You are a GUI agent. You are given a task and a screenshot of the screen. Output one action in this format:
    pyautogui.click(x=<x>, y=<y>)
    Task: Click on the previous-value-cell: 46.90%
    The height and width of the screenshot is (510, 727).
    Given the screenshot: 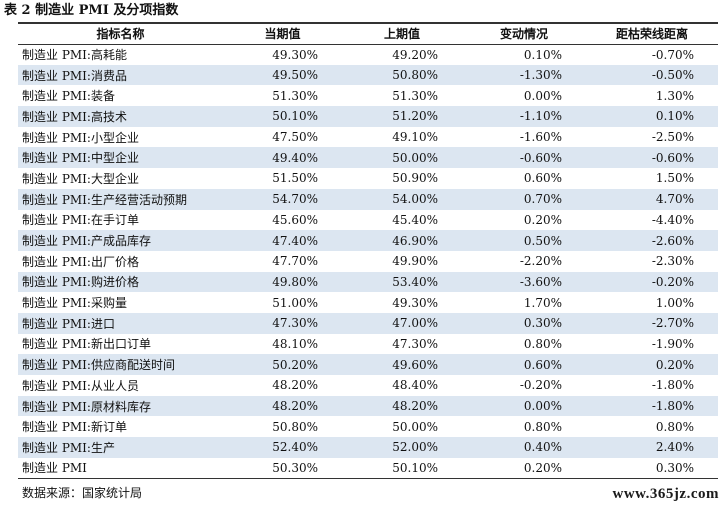 What is the action you would take?
    pyautogui.click(x=415, y=240)
    